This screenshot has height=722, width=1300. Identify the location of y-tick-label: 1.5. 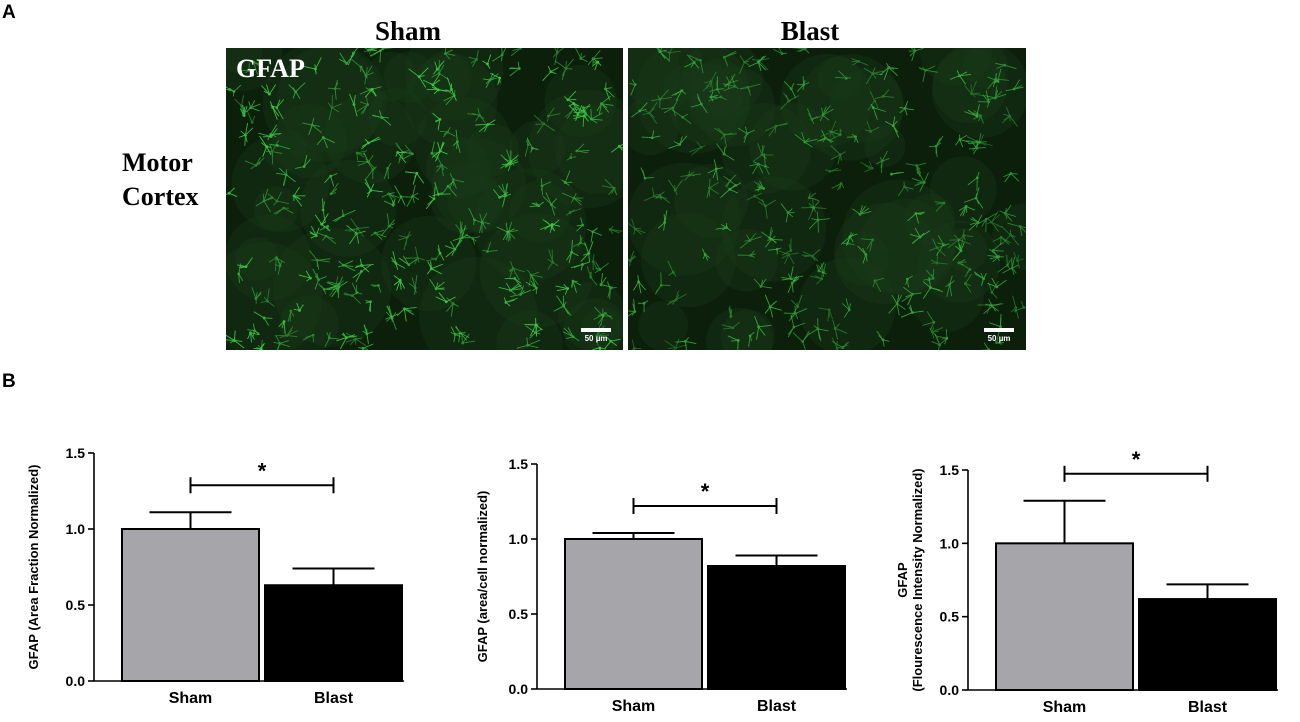
(950, 470).